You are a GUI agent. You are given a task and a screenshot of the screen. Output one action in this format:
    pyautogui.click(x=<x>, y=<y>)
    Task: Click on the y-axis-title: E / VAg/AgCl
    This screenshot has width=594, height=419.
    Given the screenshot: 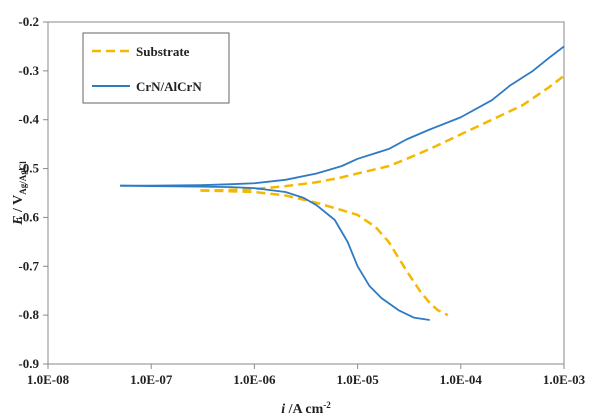 What is the action you would take?
    pyautogui.click(x=19, y=193)
    